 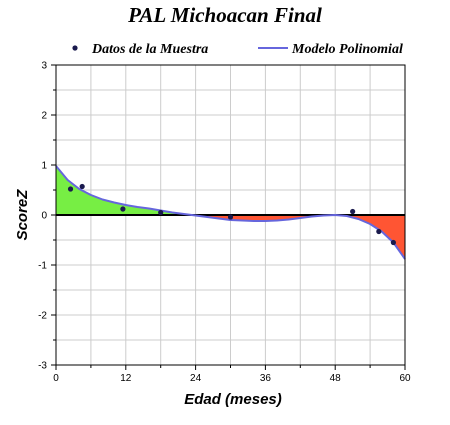 What do you see at coordinates (336, 378) in the screenshot?
I see `x-tick-label: 48` at bounding box center [336, 378].